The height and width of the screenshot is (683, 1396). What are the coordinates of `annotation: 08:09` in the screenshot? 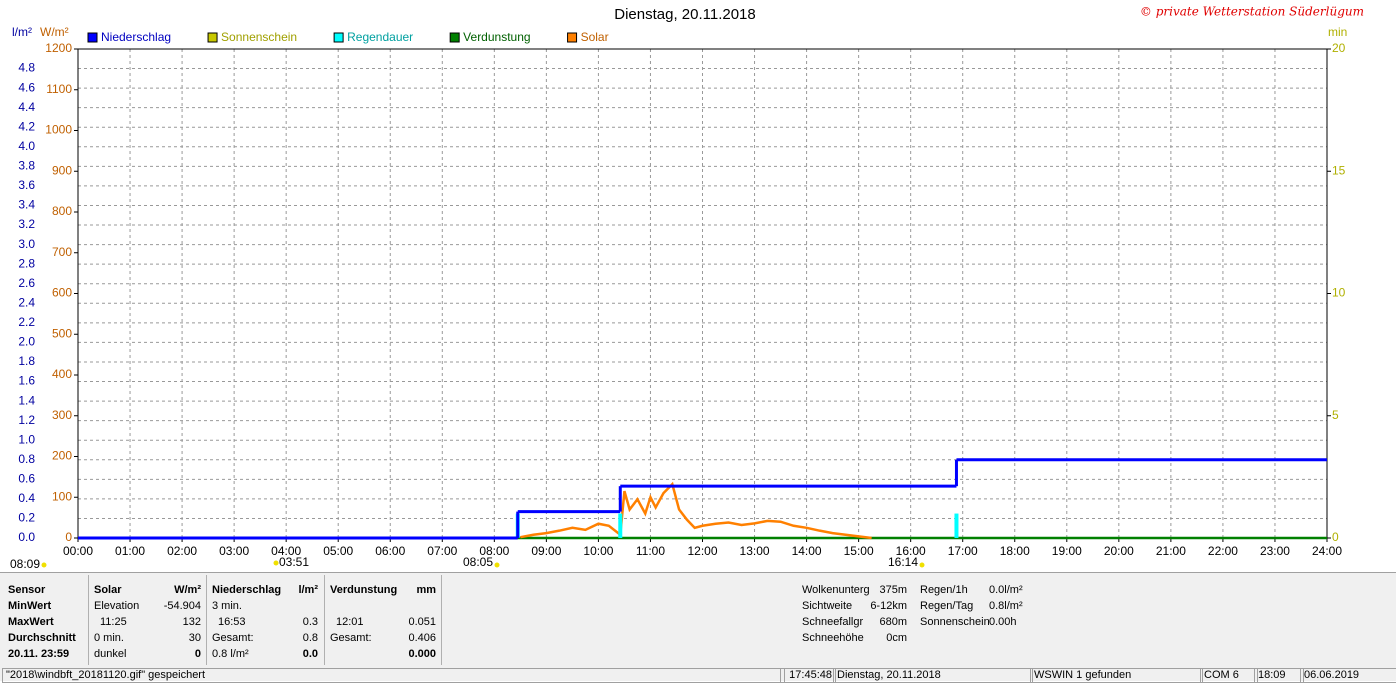 It's located at (25, 564).